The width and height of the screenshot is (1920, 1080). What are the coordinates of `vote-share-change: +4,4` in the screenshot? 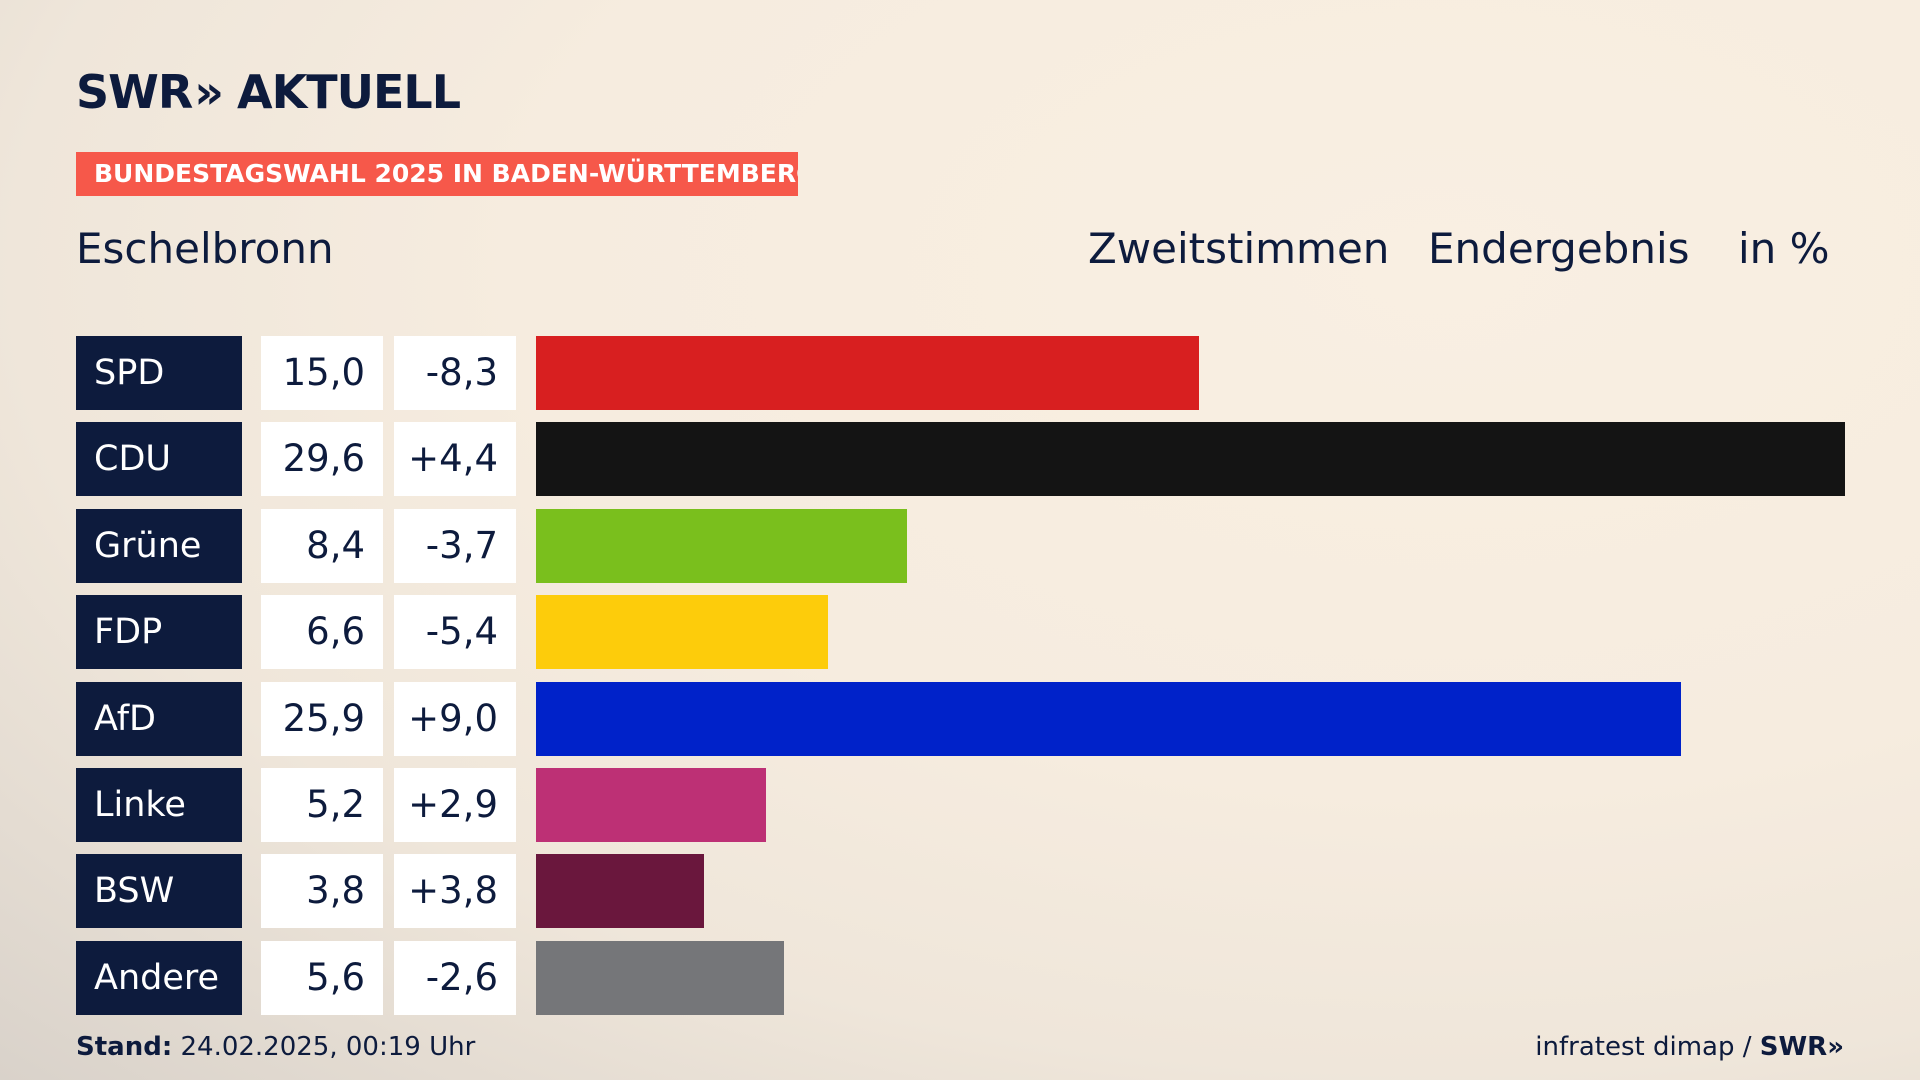 It's located at (455, 459).